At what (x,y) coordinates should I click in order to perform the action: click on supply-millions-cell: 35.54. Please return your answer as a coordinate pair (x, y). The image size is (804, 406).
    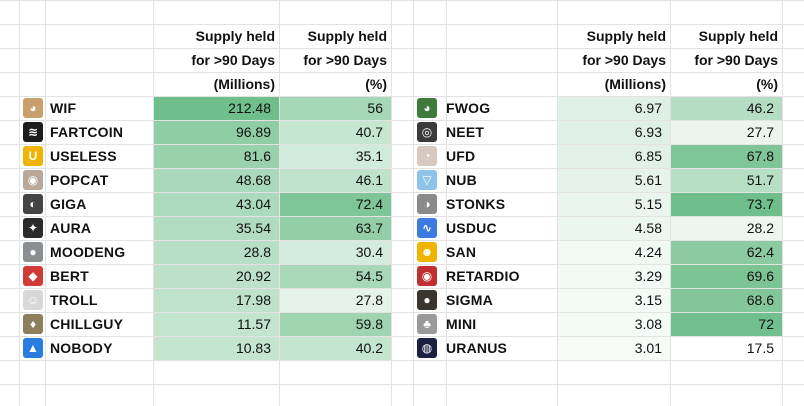
    Looking at the image, I should click on (216, 228).